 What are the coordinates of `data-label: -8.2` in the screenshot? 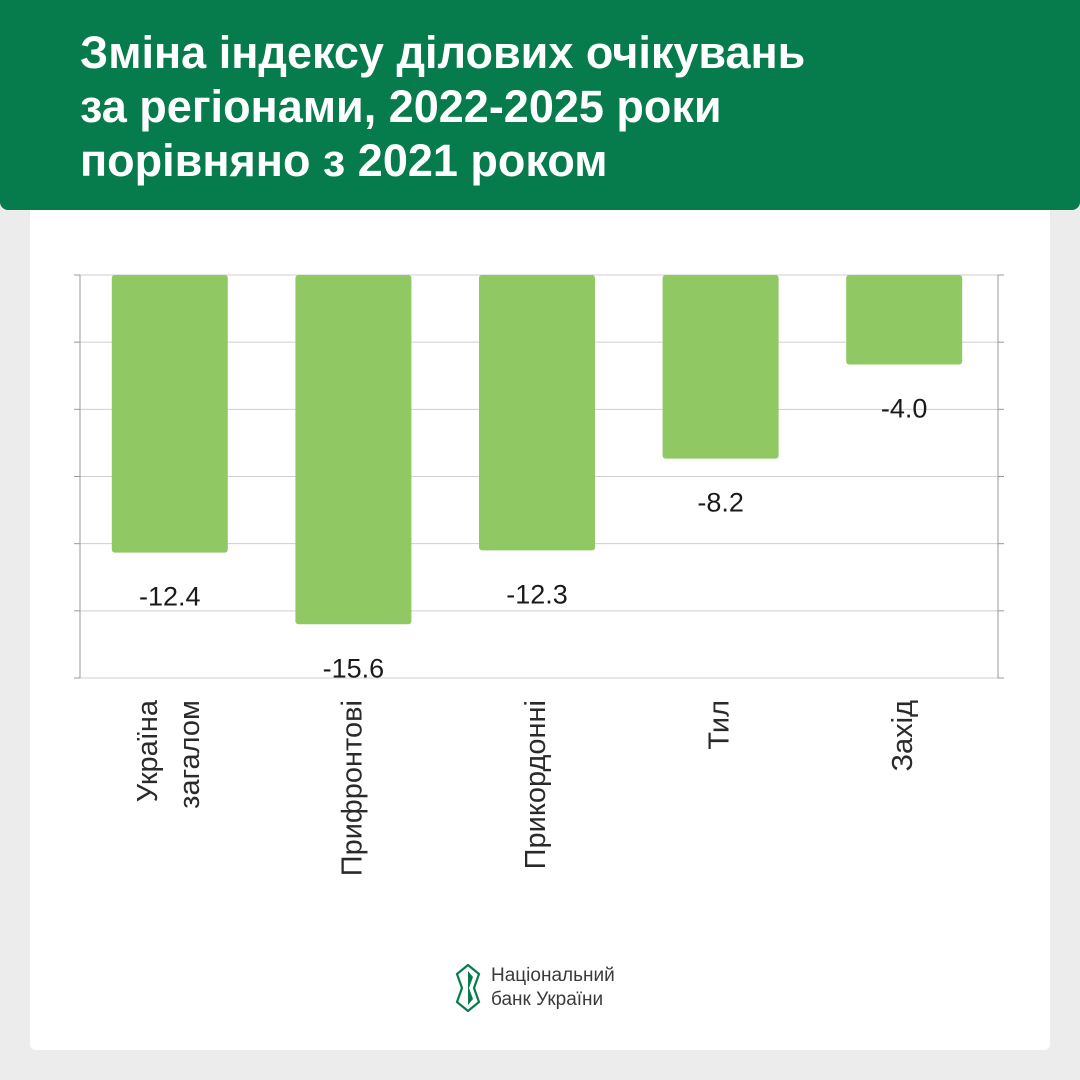 It's located at (720, 503).